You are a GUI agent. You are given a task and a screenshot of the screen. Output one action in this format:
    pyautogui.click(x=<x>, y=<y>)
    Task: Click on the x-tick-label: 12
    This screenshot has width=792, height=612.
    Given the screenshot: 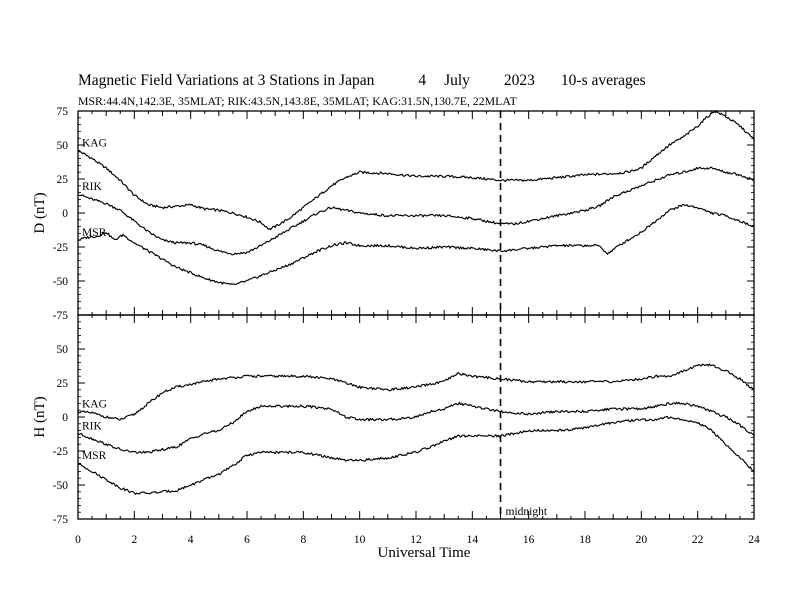 What is the action you would take?
    pyautogui.click(x=416, y=540)
    